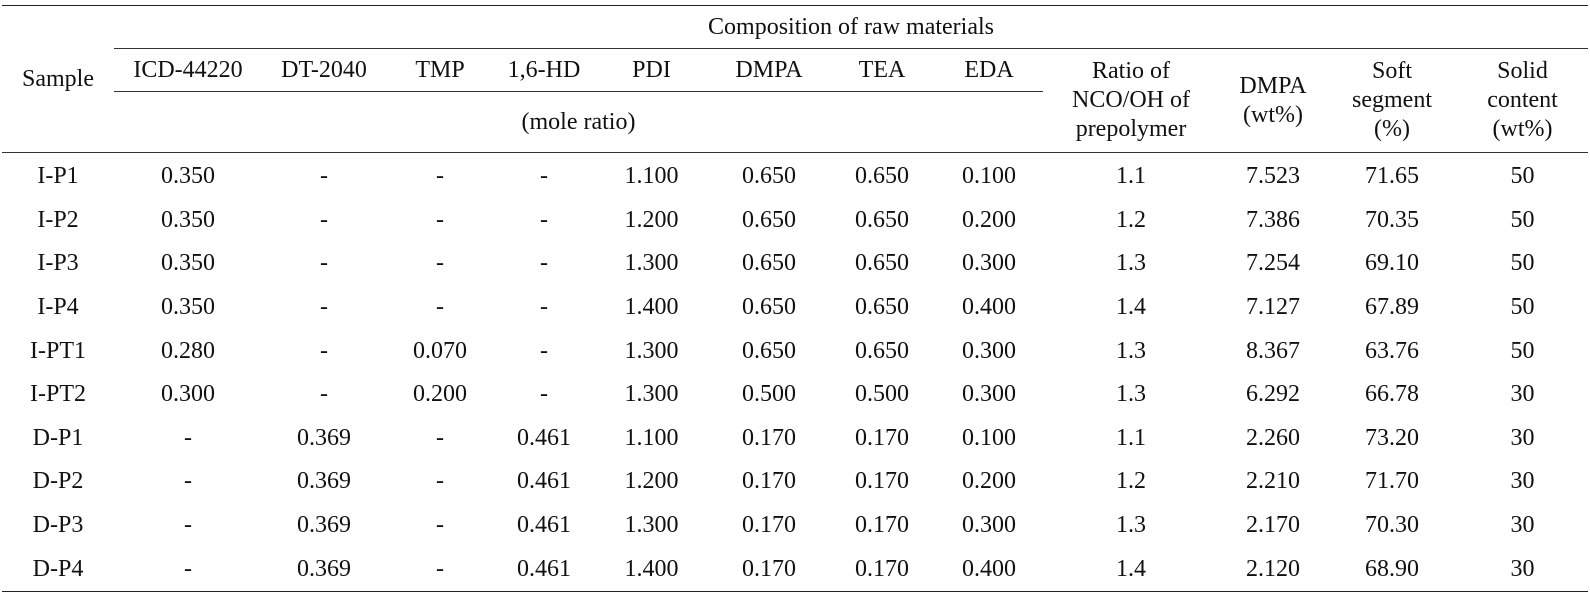 The width and height of the screenshot is (1590, 606). Describe the element at coordinates (1392, 219) in the screenshot. I see `table-cell: 70.35` at that location.